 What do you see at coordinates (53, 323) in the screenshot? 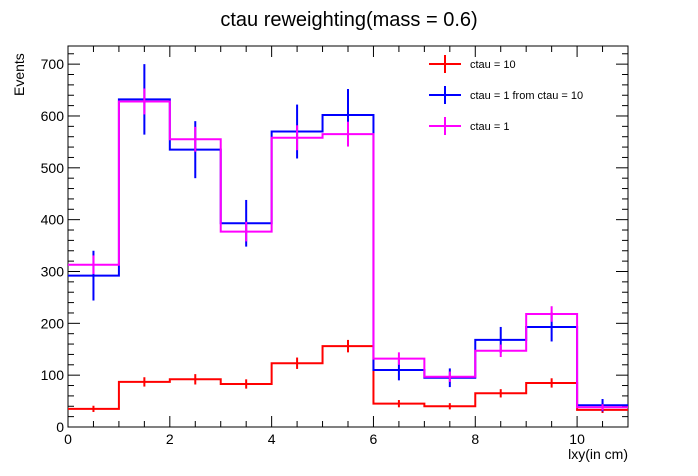
I see `y-tick-label: 200` at bounding box center [53, 323].